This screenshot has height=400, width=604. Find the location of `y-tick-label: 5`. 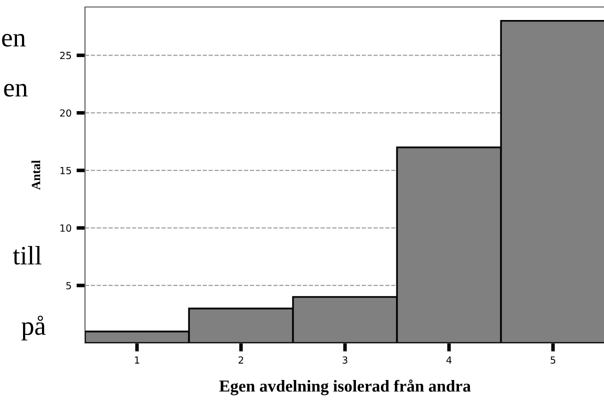

y-tick-label: 5 is located at coordinates (68, 286).